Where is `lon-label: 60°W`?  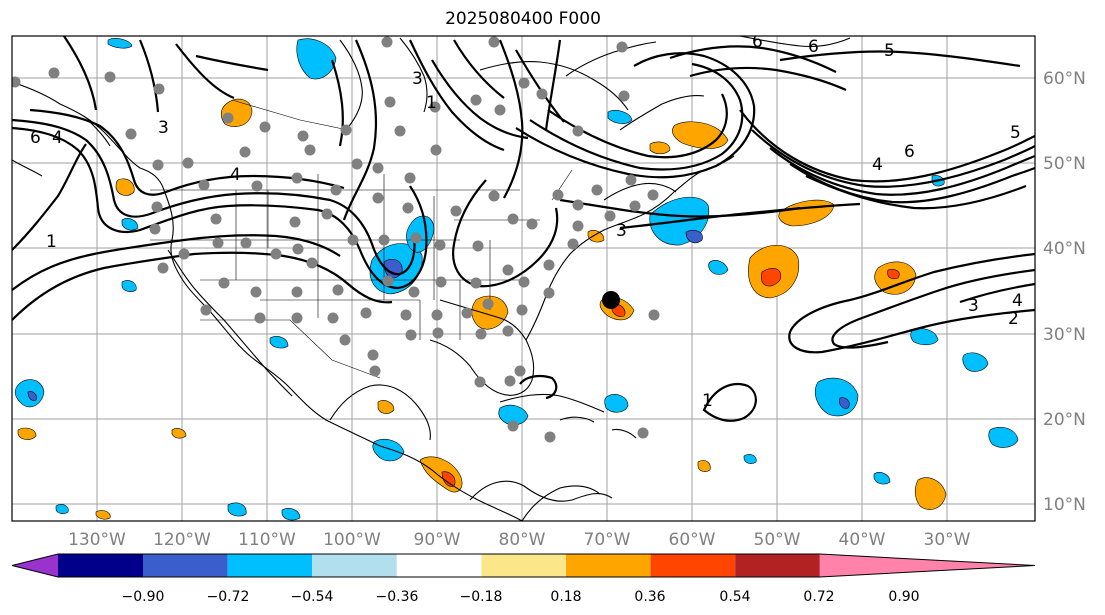 lon-label: 60°W is located at coordinates (692, 540).